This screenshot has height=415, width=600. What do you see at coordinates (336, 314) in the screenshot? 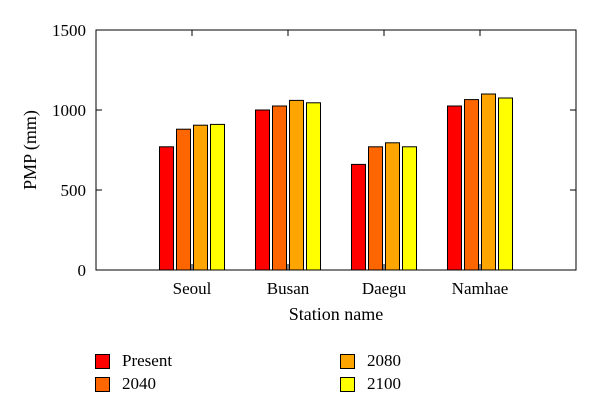
I see `x-axis-title: Station name` at bounding box center [336, 314].